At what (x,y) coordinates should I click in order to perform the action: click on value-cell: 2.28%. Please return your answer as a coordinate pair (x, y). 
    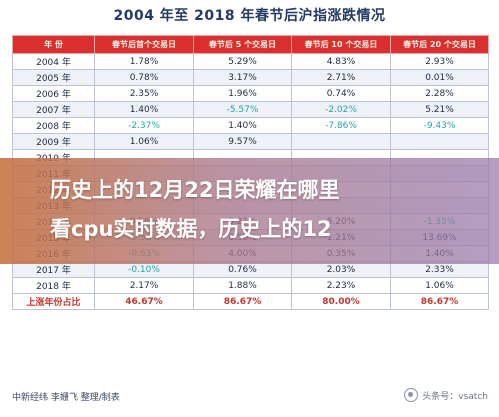
    Looking at the image, I should click on (439, 93).